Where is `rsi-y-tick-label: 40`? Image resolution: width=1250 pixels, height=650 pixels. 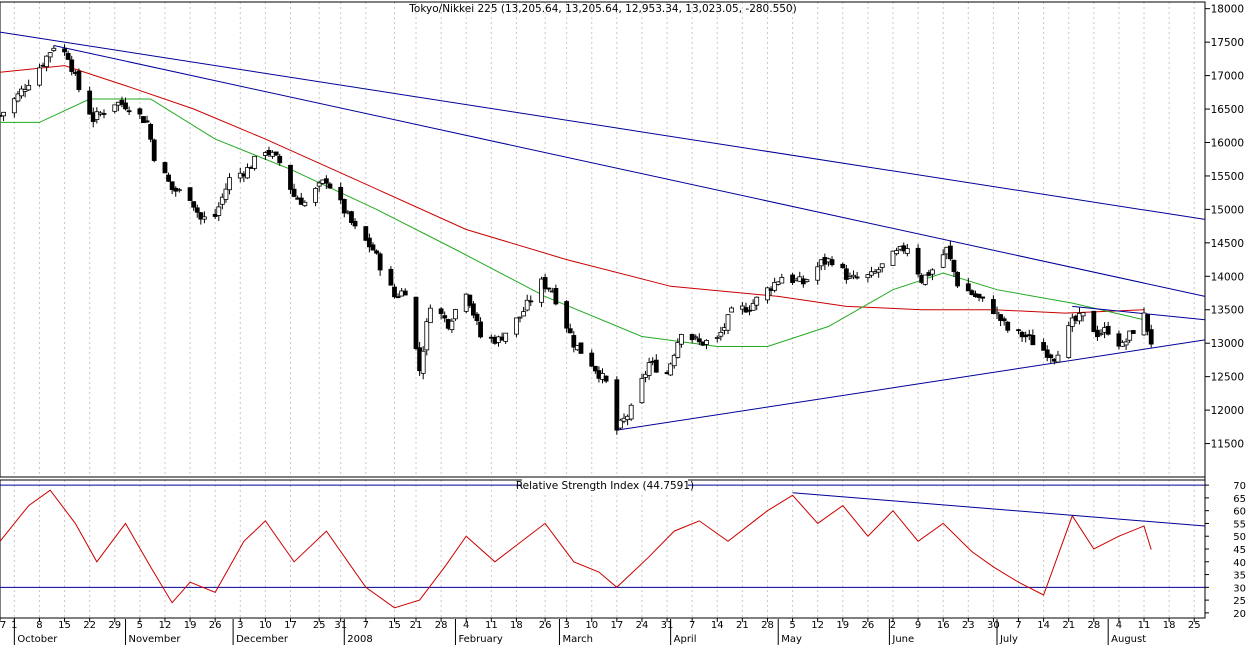 rsi-y-tick-label: 40 is located at coordinates (1239, 563).